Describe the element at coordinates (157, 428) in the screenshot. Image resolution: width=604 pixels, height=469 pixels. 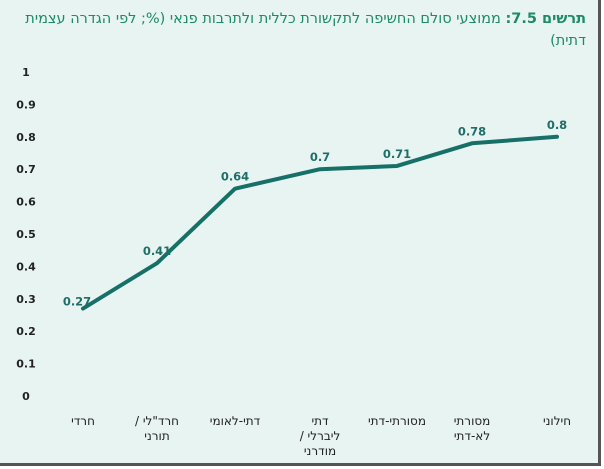
I see `x-tick-label: חרד"לי / תורני` at that location.